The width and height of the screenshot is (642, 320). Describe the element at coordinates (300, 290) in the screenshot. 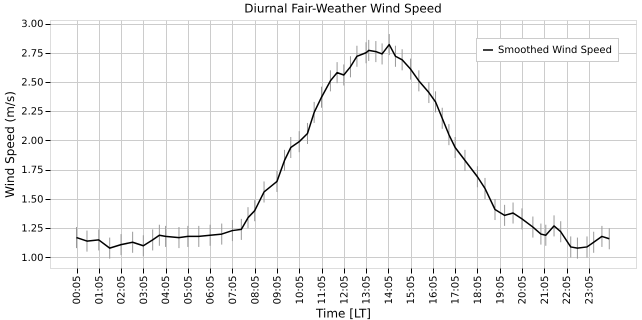

I see `x-tick-label: 10:05` at that location.